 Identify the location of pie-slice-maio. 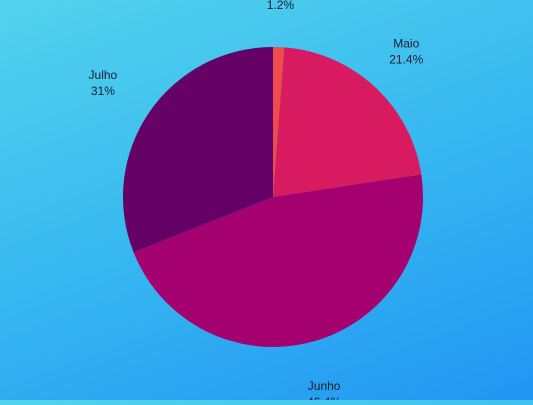
(347, 122).